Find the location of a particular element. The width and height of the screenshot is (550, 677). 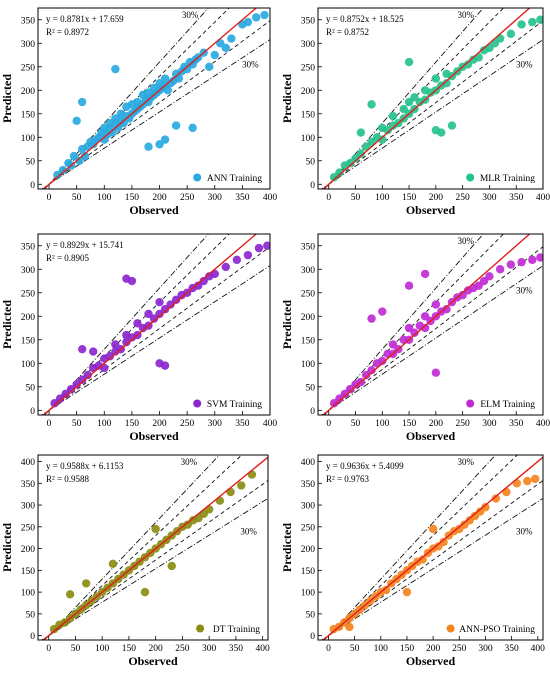

x-tick-label: 50 is located at coordinates (356, 198).